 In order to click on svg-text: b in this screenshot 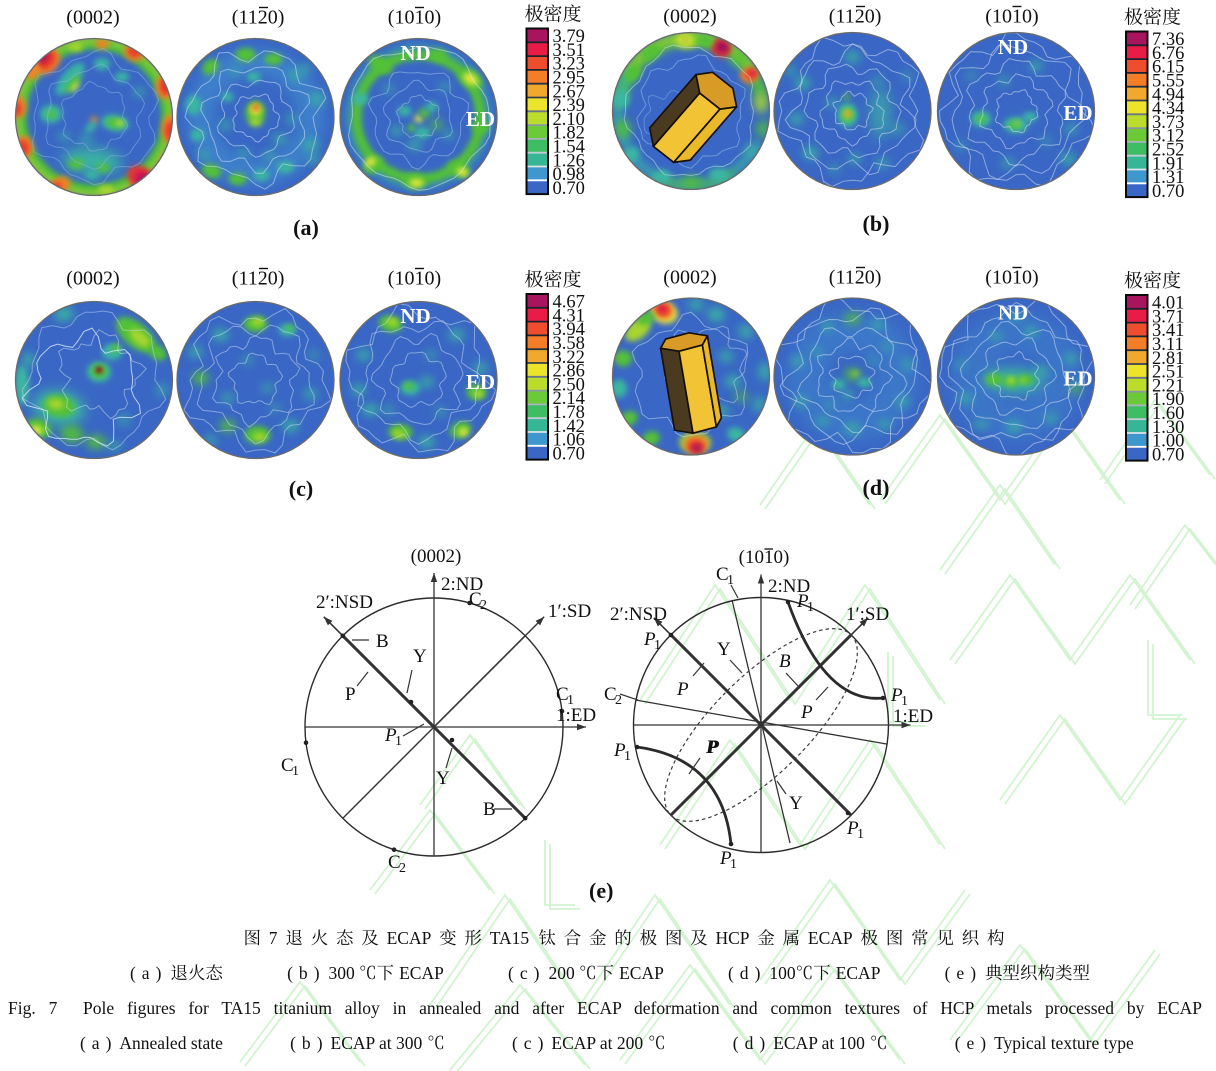, I will do `click(303, 973)`.